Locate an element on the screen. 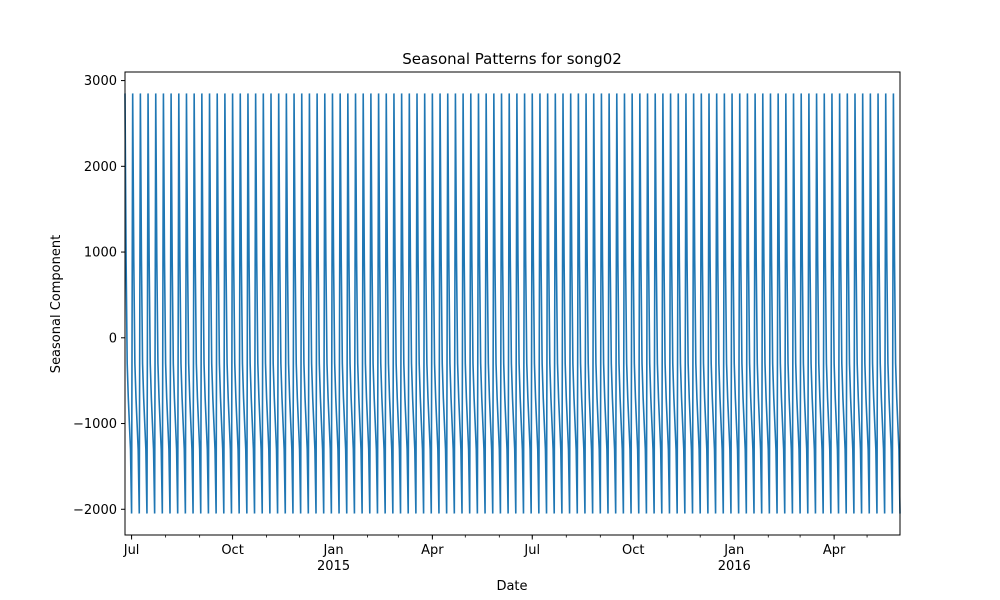  chart-title: Seasonal Patterns for song02 is located at coordinates (512, 59).